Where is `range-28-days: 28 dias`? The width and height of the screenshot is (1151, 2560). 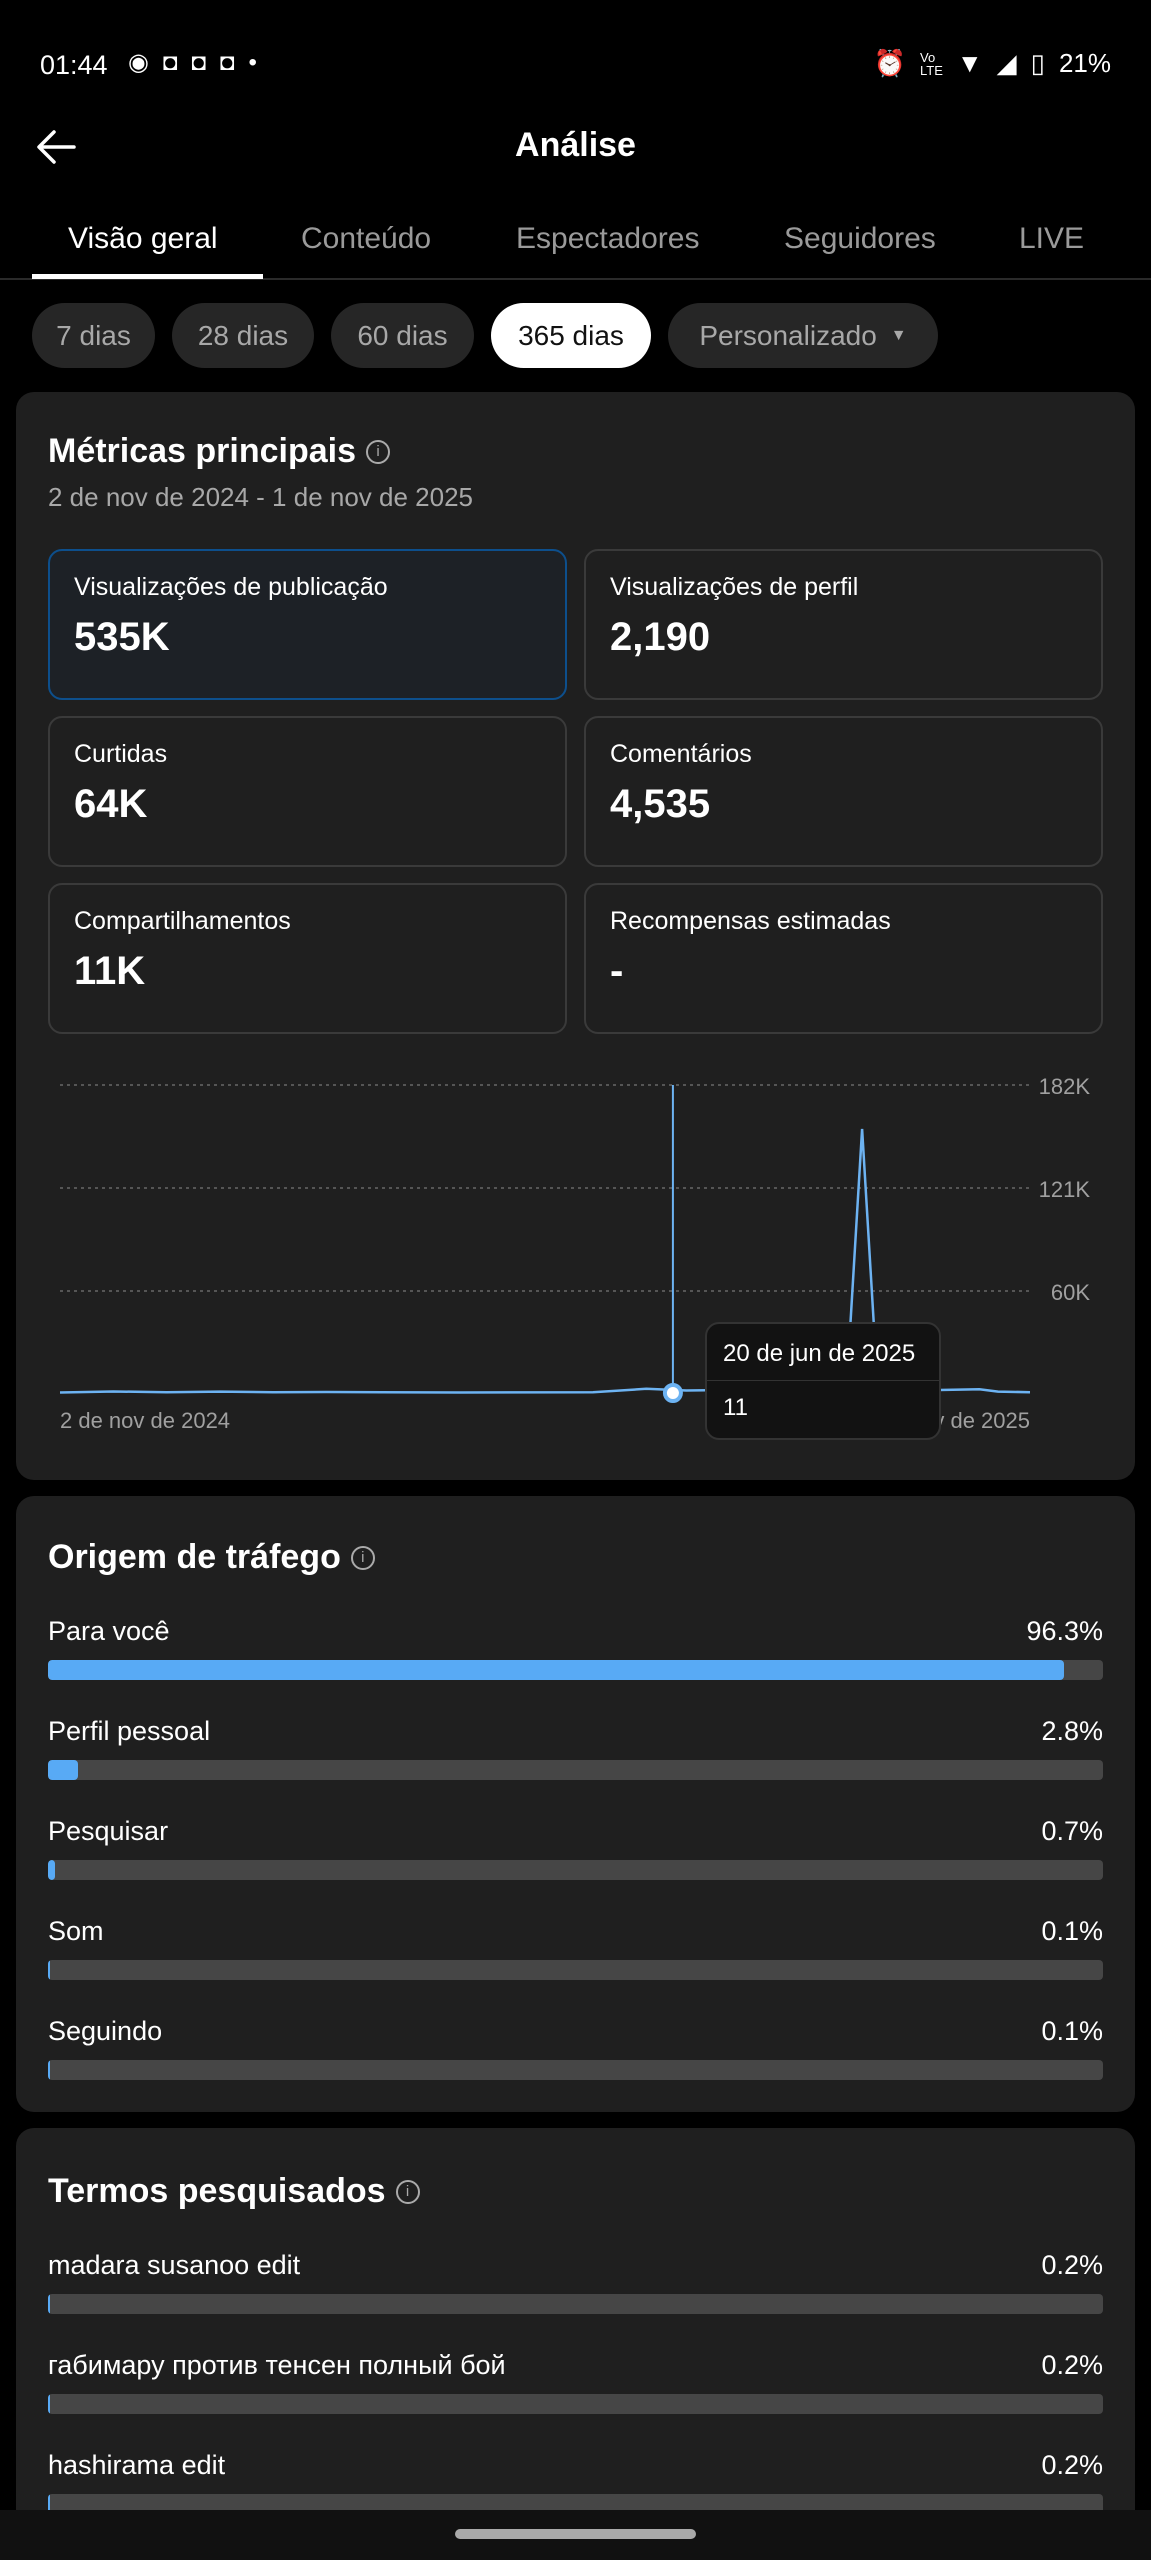
range-28-days: 28 dias is located at coordinates (243, 335).